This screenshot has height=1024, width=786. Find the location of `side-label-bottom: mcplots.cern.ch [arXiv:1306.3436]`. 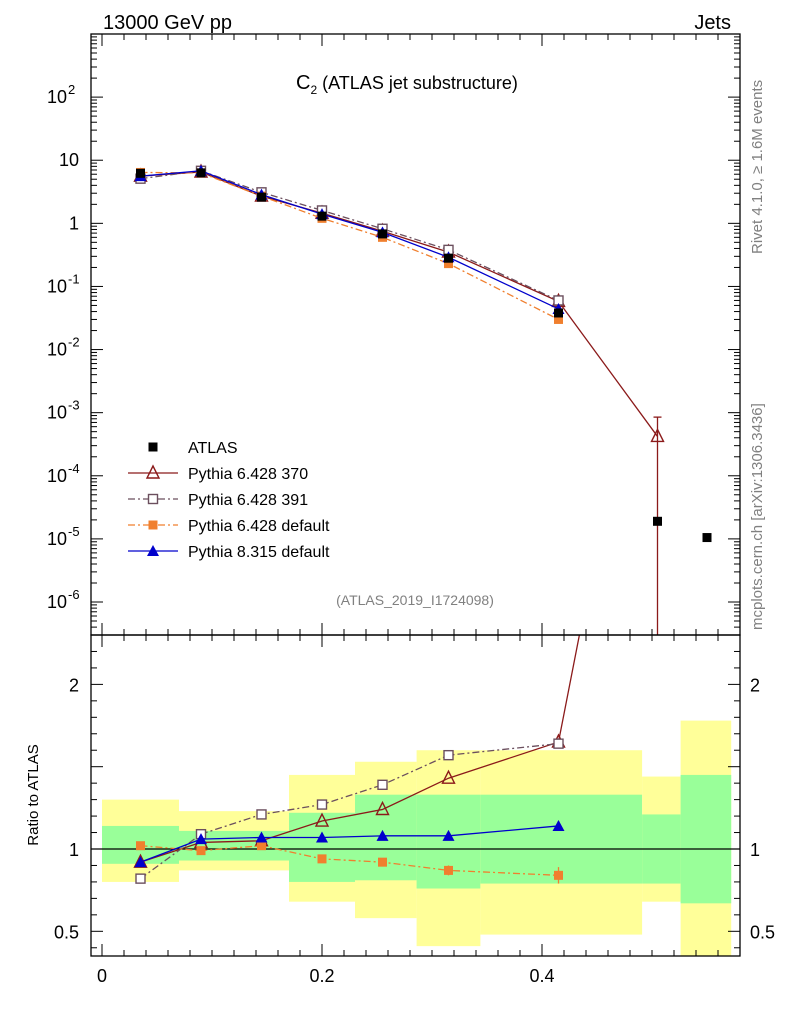

side-label-bottom: mcplots.cern.ch [arXiv:1306.3436] is located at coordinates (757, 516).